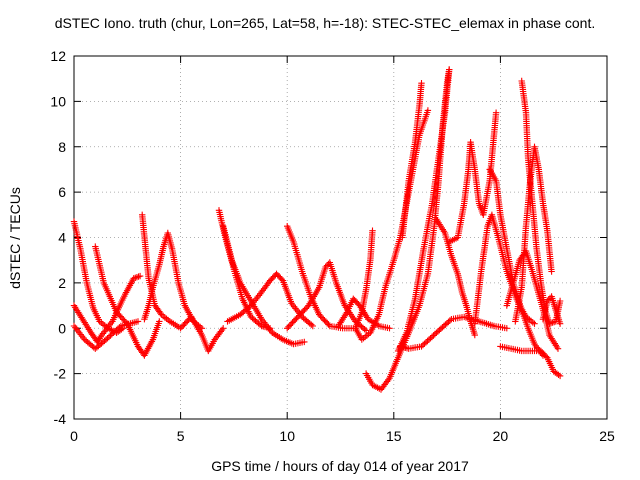 The image size is (640, 480). Describe the element at coordinates (58, 56) in the screenshot. I see `y-tick-label: 12` at that location.